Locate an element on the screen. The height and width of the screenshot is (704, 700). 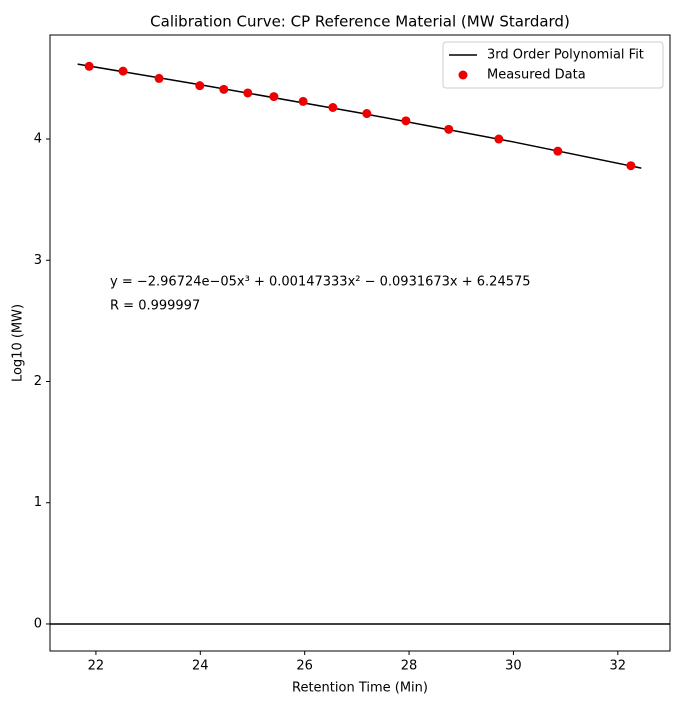
x-tick-label: 24 is located at coordinates (200, 666).